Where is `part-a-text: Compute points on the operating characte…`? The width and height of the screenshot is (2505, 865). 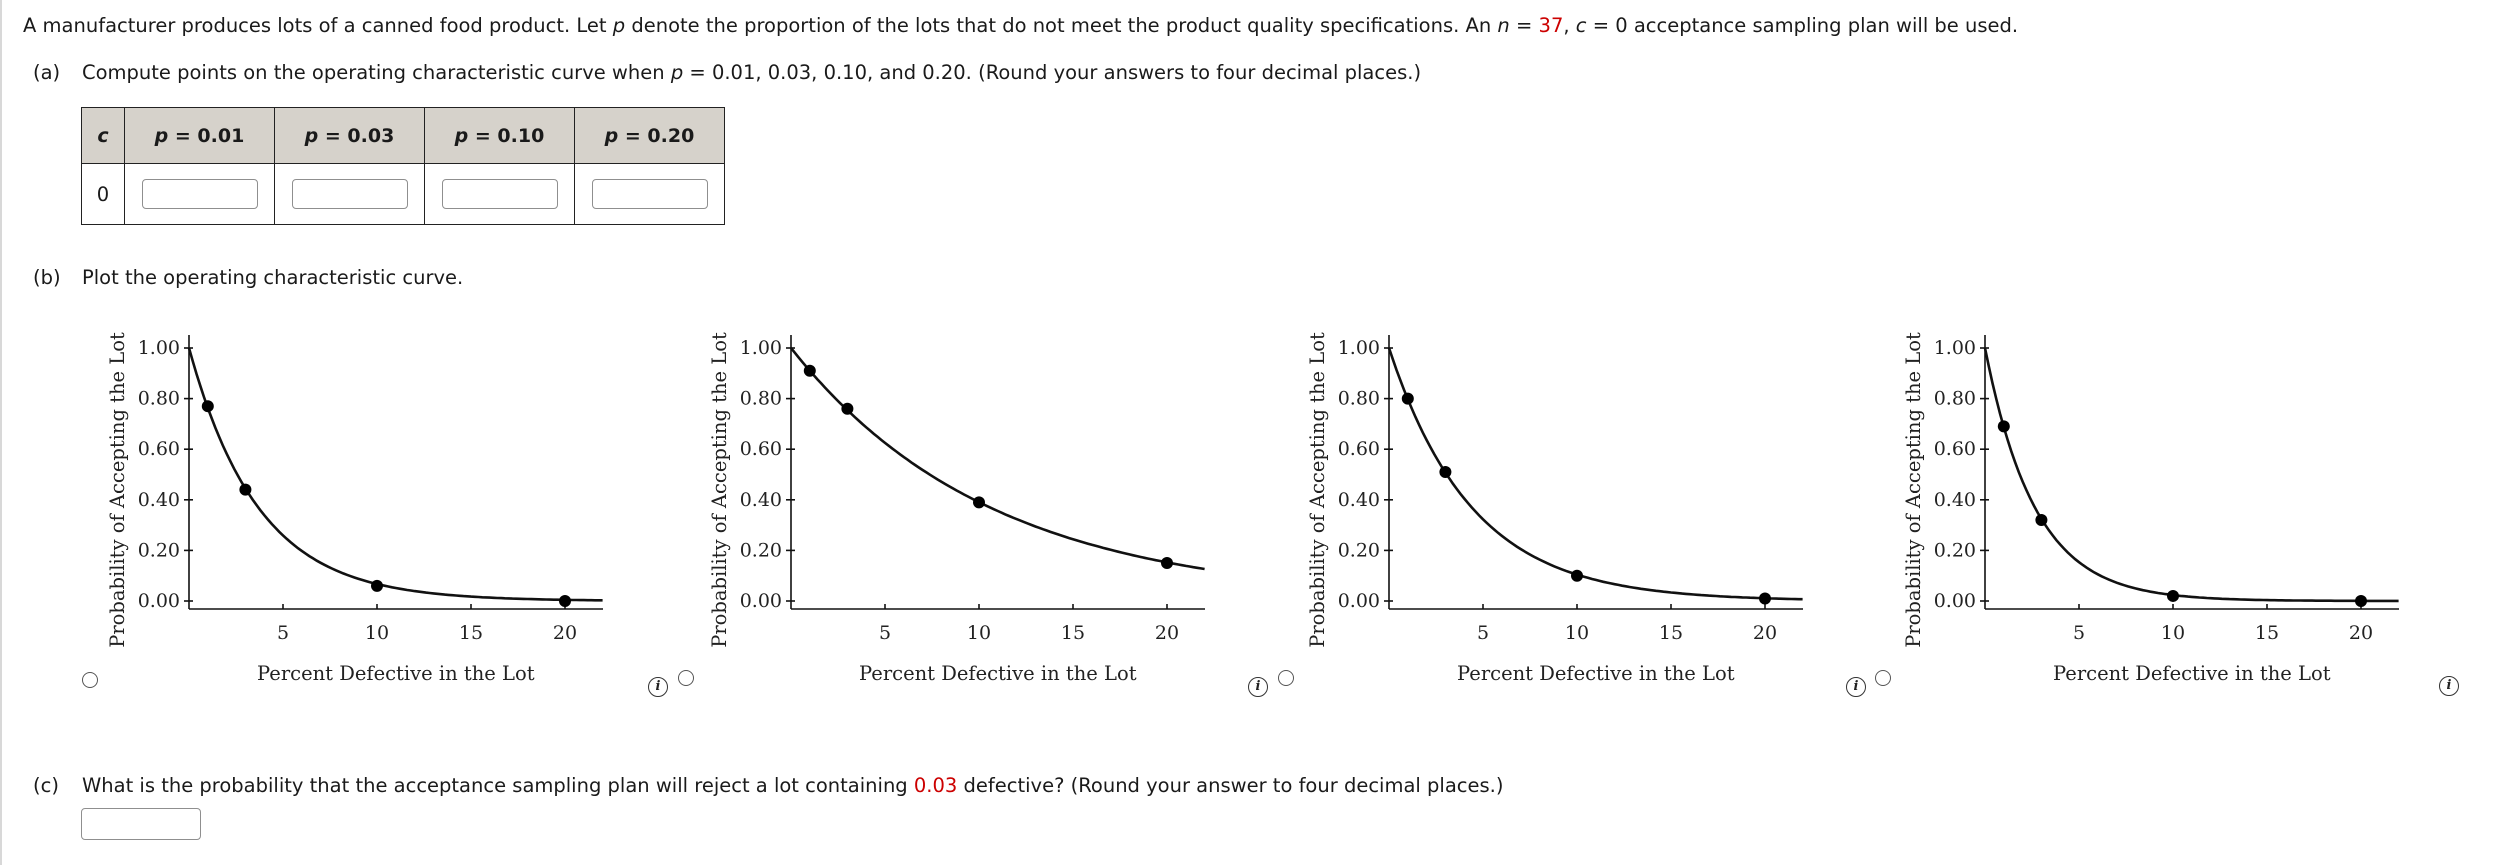
part-a-text: Compute points on the operating characte… is located at coordinates (376, 72).